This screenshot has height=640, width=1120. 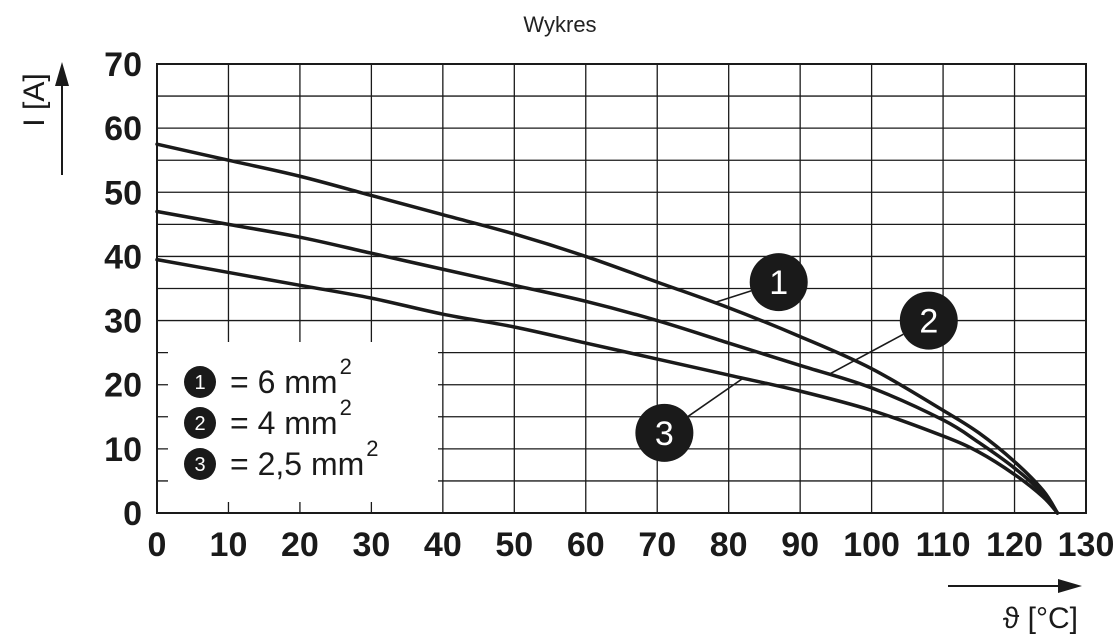 What do you see at coordinates (123, 193) in the screenshot?
I see `y-tick-label: 50` at bounding box center [123, 193].